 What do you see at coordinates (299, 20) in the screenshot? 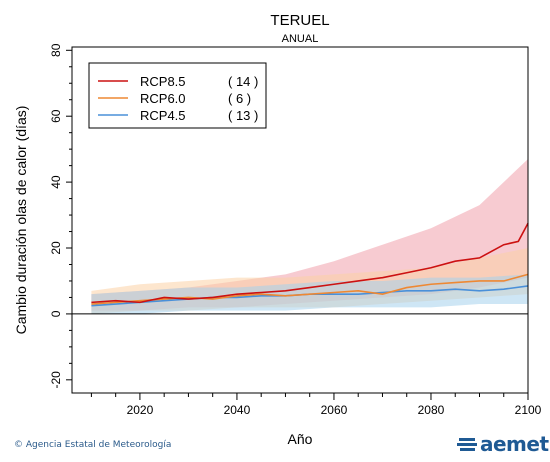
I see `chart-title: TERUEL` at bounding box center [299, 20].